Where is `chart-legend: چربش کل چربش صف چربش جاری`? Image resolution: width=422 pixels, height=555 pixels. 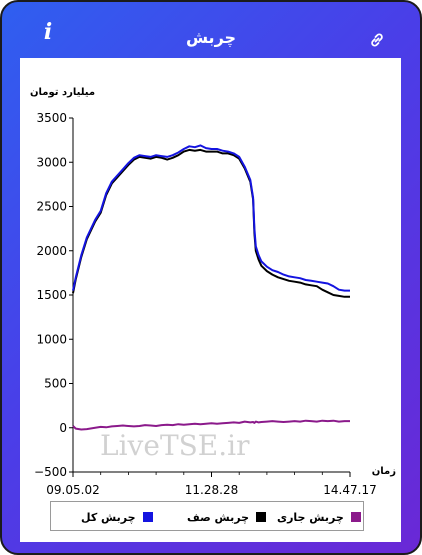
chart-legend: چربش کل چربش صف چربش جاری is located at coordinates (207, 516).